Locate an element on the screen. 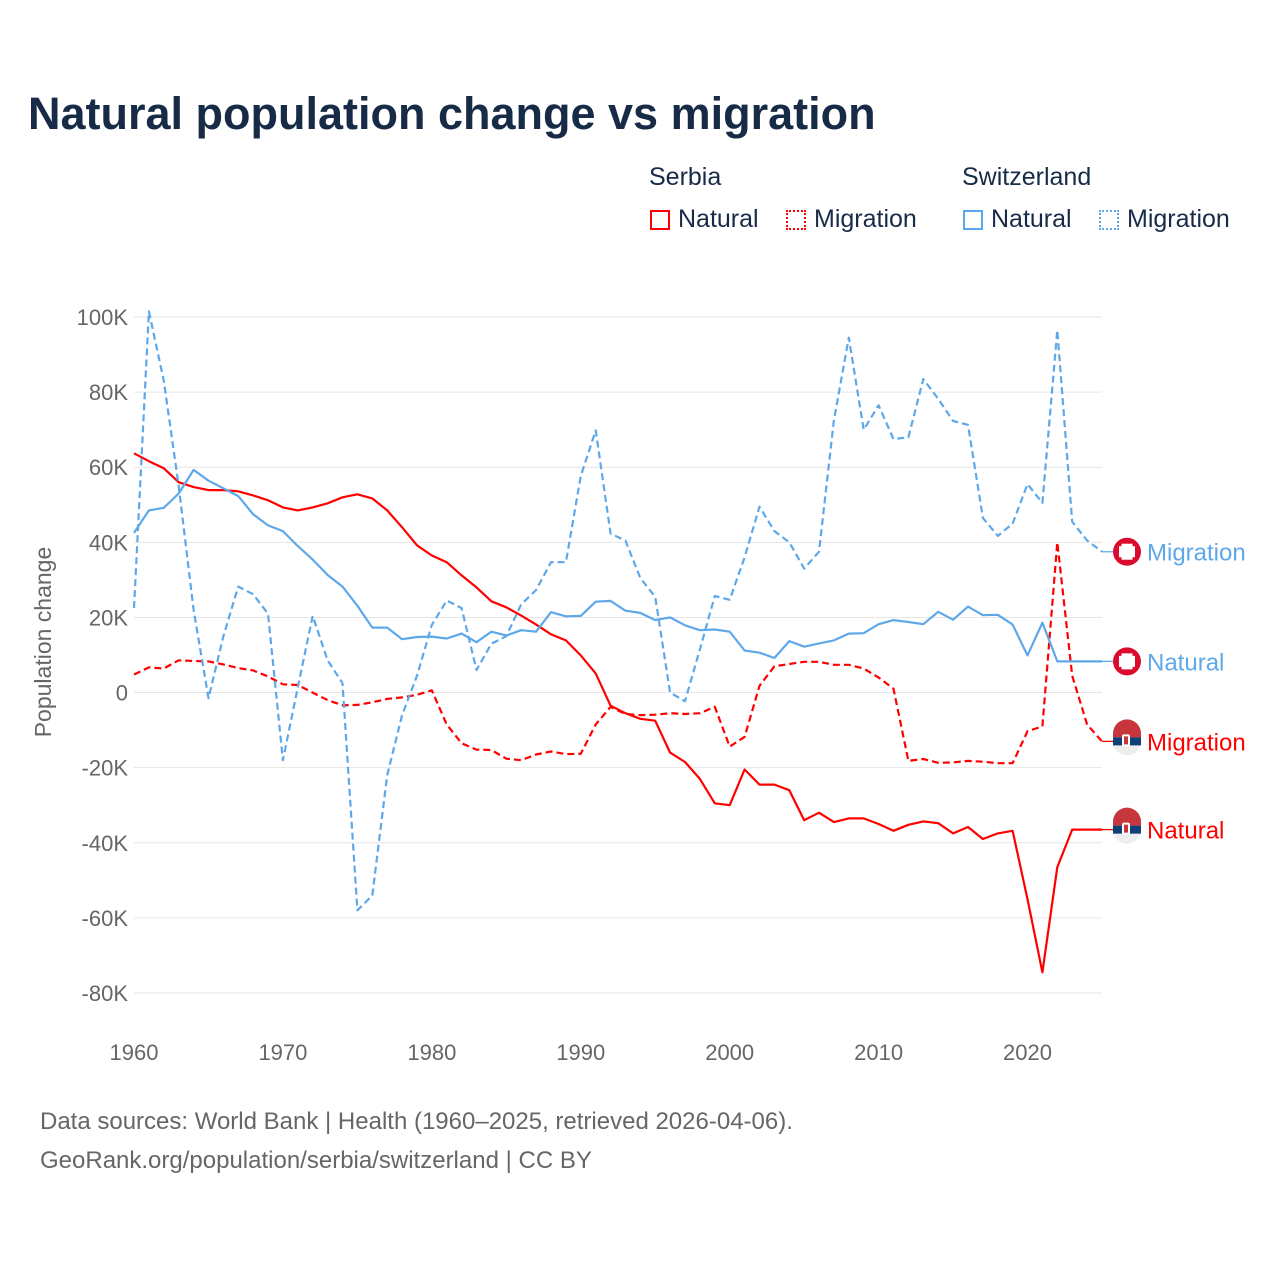 The image size is (1280, 1280). y-tick-label: -40K is located at coordinates (105, 843).